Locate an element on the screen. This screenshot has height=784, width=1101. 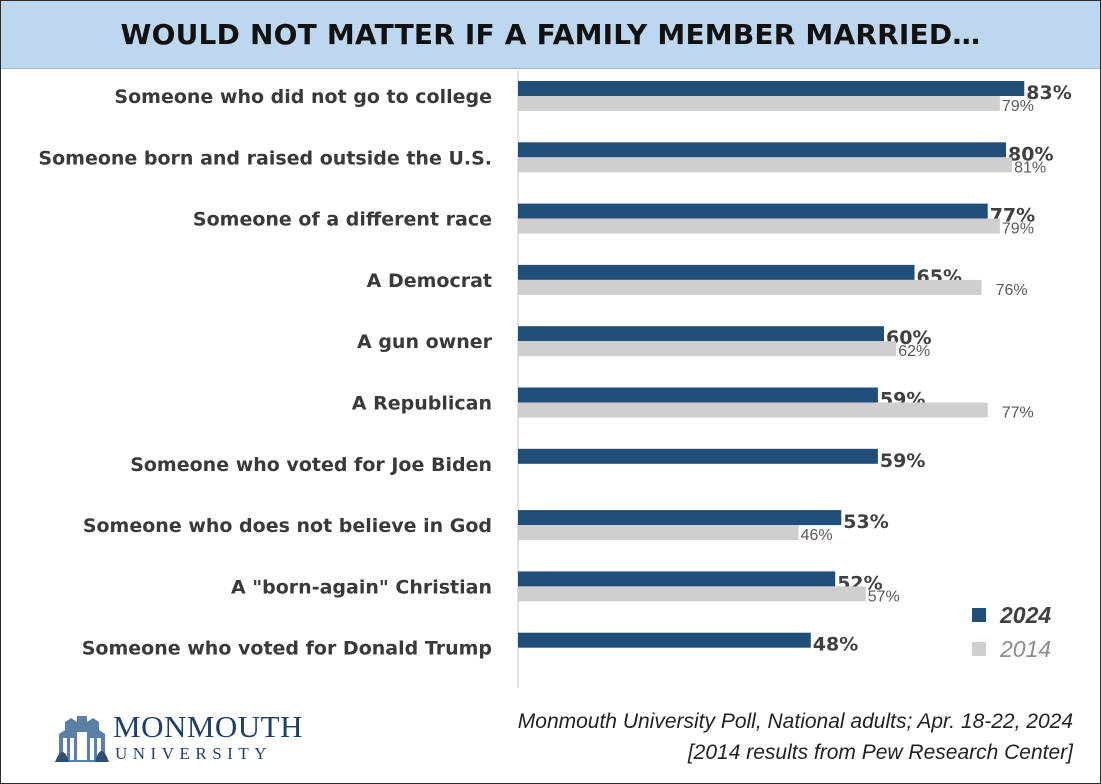
category-label: A gun owner is located at coordinates (425, 342).